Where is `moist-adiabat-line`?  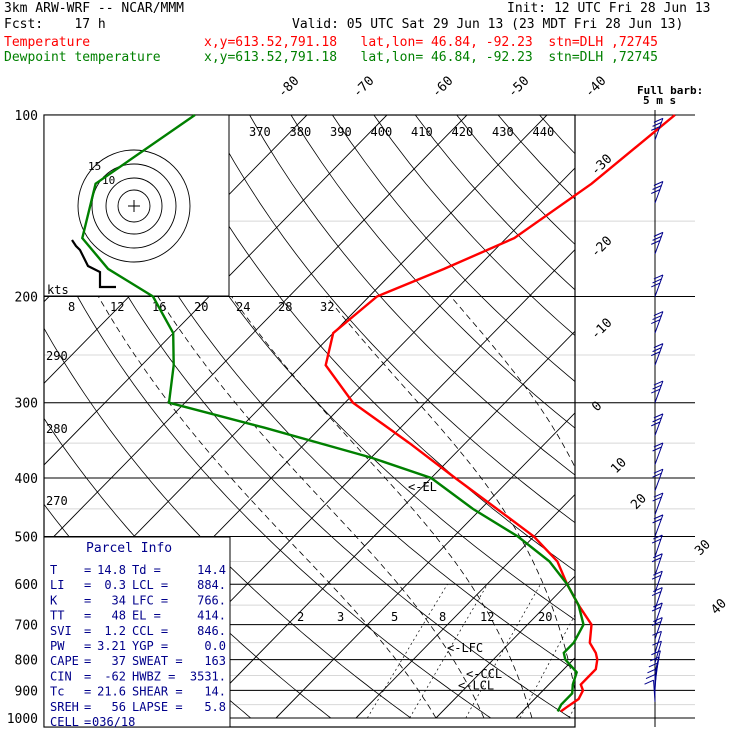 moist-adiabat-line is located at coordinates (512, 382).